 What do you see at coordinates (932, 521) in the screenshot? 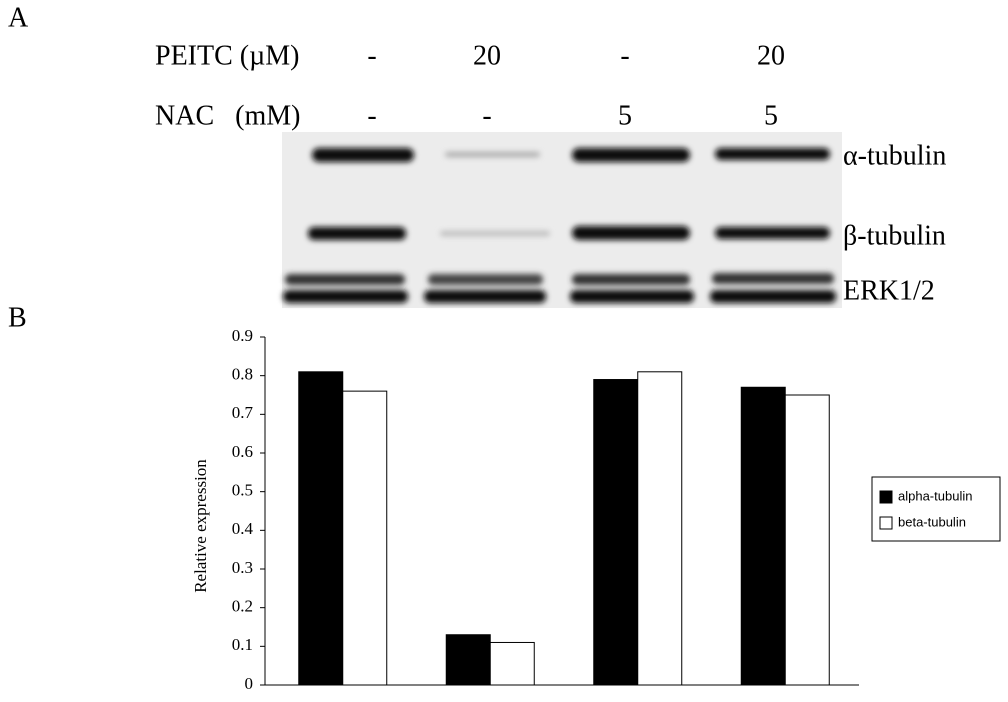
I see `legend-label: beta-tubulin` at bounding box center [932, 521].